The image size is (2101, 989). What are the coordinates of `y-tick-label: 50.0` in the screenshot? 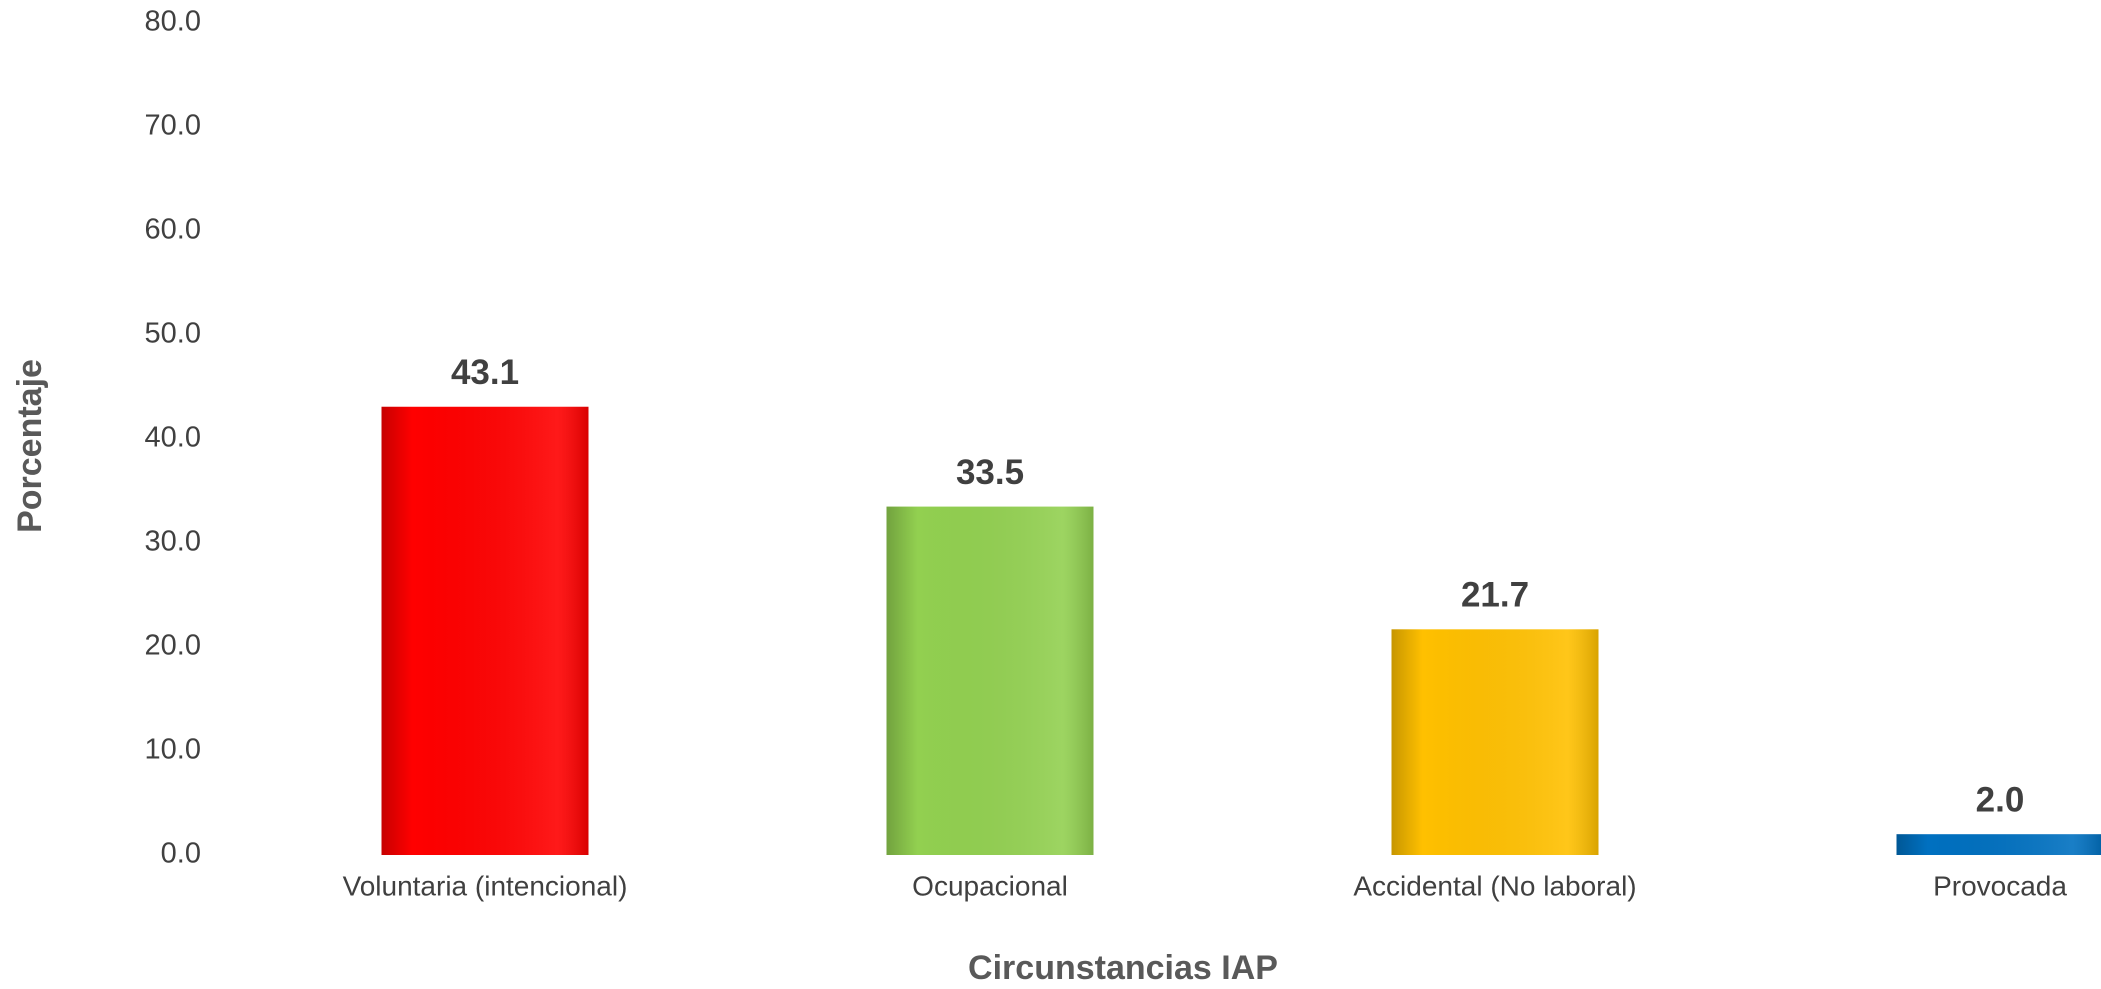 It's located at (173, 334).